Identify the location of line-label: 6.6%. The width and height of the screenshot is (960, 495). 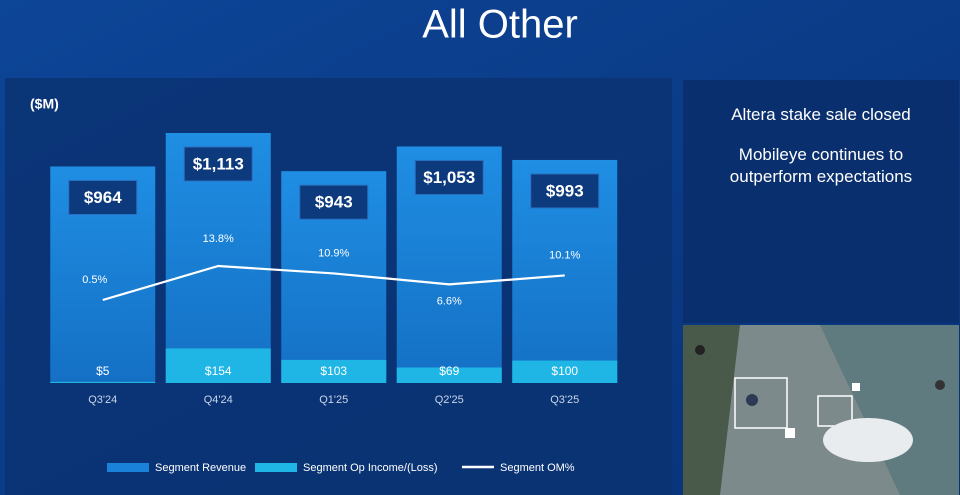
(449, 301).